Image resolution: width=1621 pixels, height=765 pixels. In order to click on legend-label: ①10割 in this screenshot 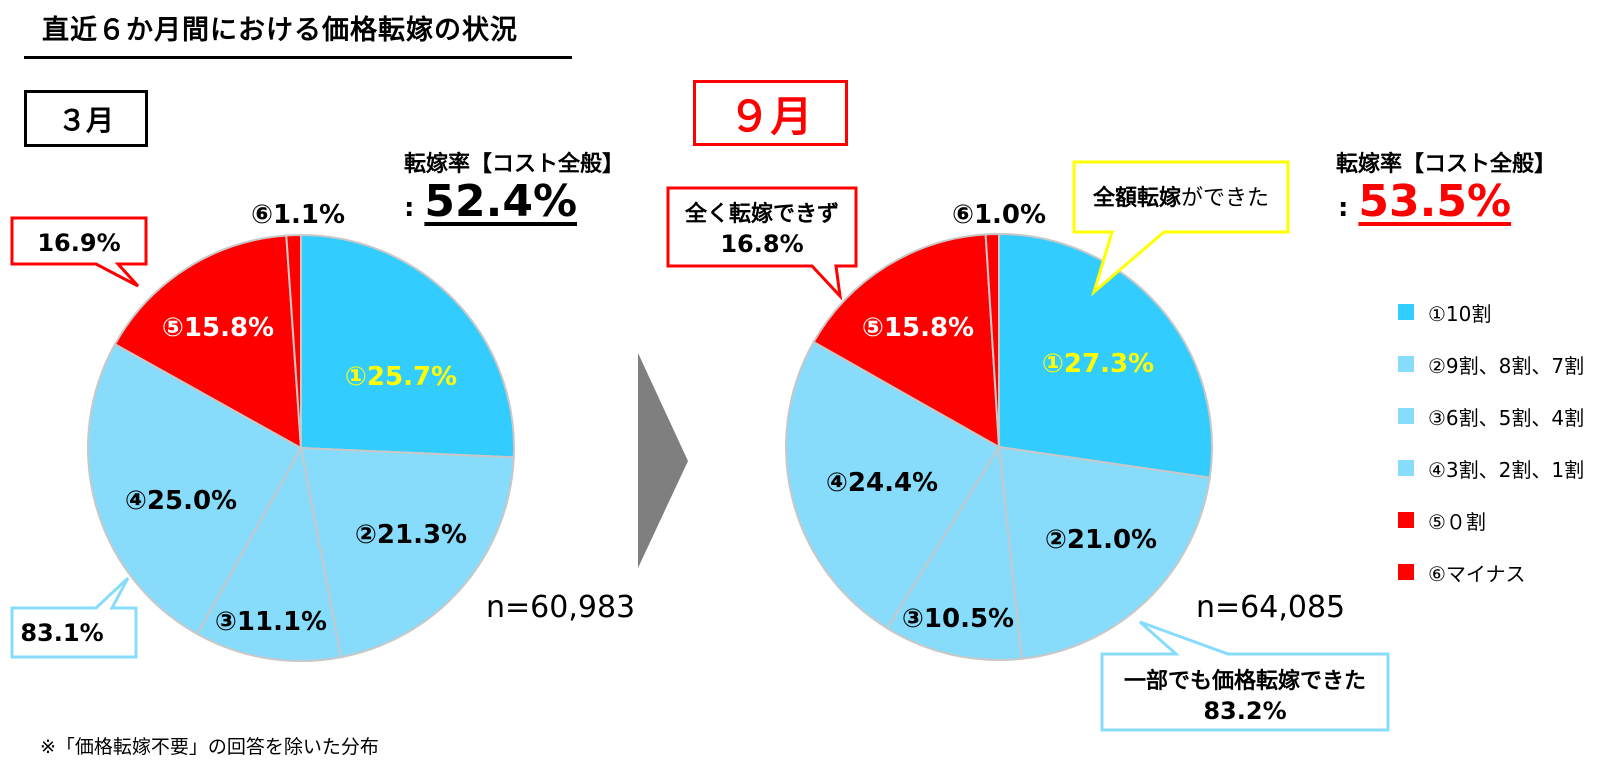, I will do `click(1460, 313)`.